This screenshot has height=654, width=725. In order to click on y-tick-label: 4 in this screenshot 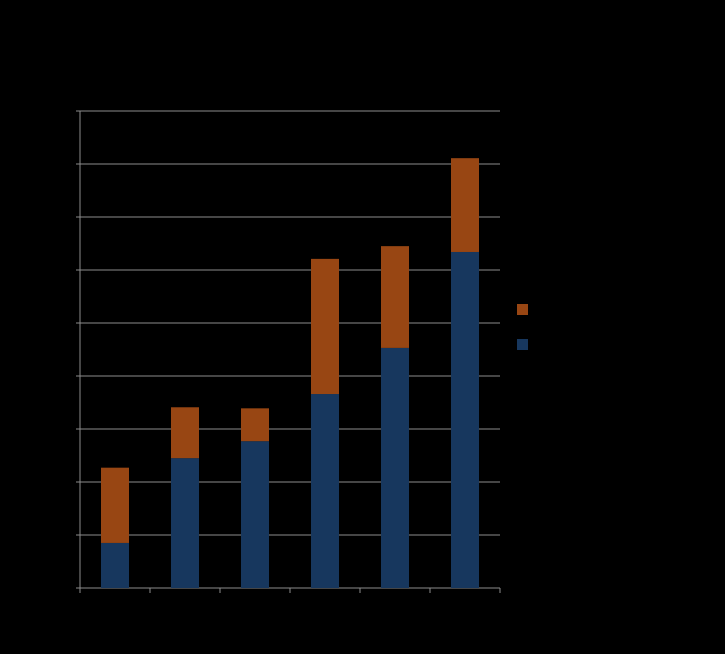, I will do `click(66, 375)`.